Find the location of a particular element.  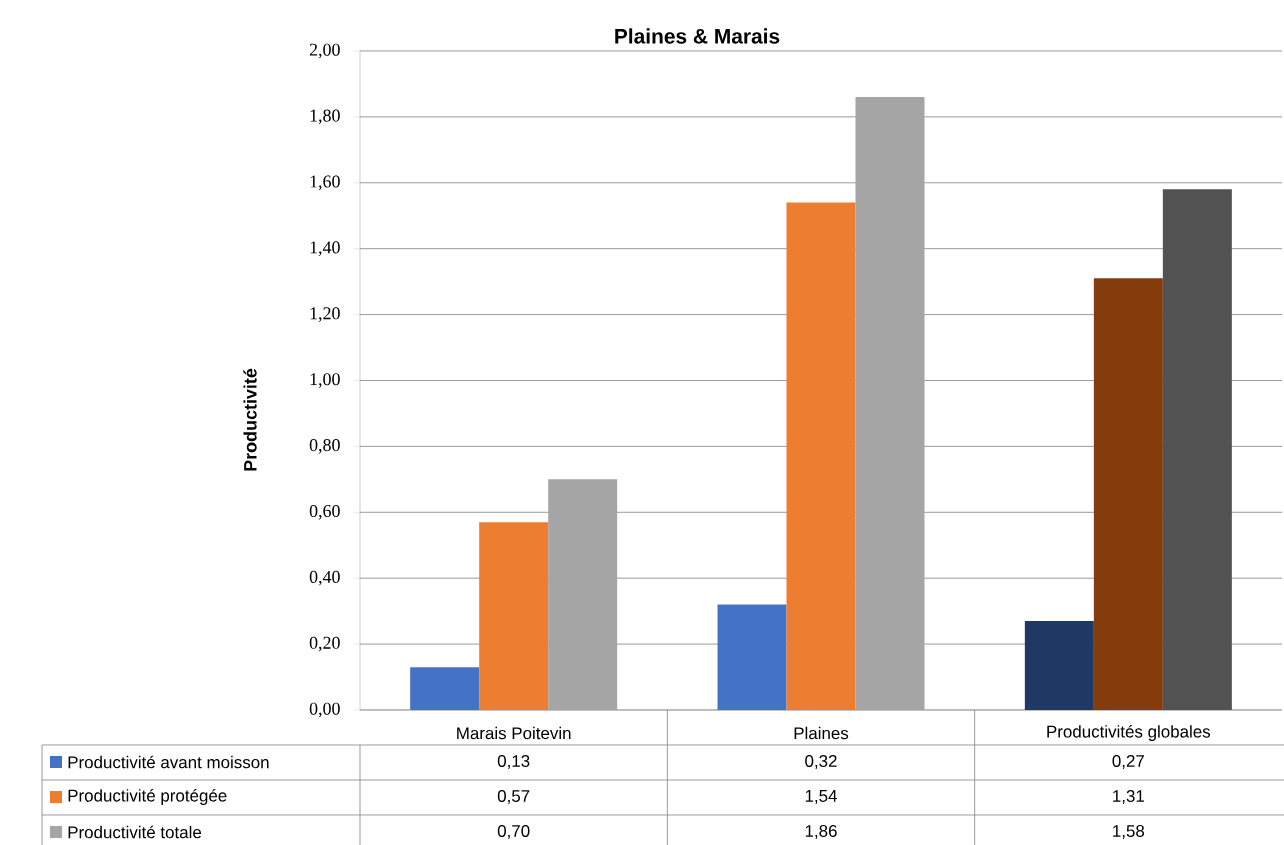

y-tick-label: 1,80 is located at coordinates (325, 117).